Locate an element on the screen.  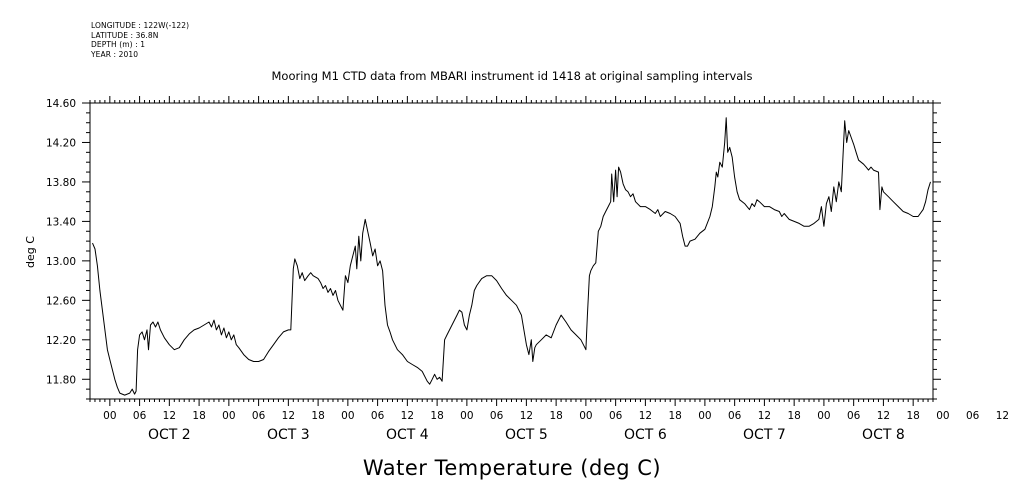
y-tick-label: 14.20 is located at coordinates (61, 143).